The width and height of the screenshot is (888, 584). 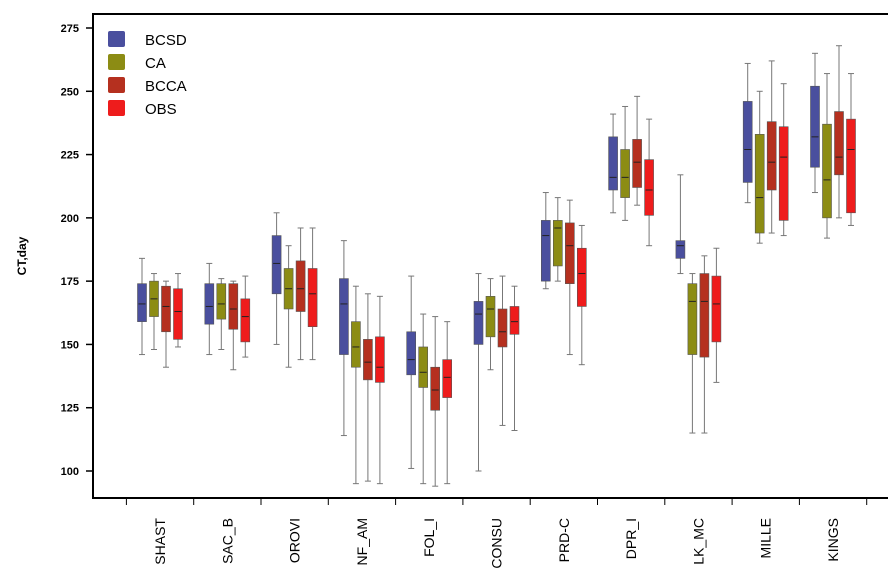 What do you see at coordinates (161, 109) in the screenshot?
I see `legend-label: OBS` at bounding box center [161, 109].